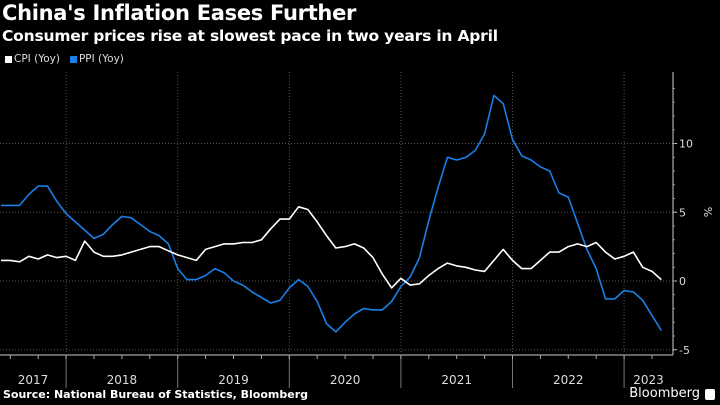 The image size is (720, 405). I want to click on x-tick-label: 2020, so click(345, 380).